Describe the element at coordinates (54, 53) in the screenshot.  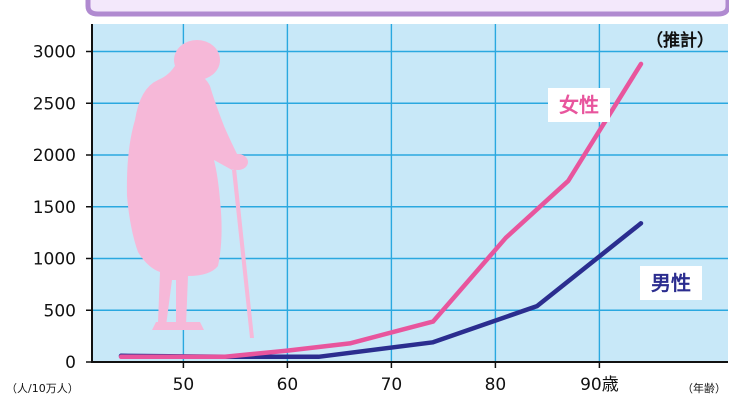
I see `y-tick-label: 3000` at that location.